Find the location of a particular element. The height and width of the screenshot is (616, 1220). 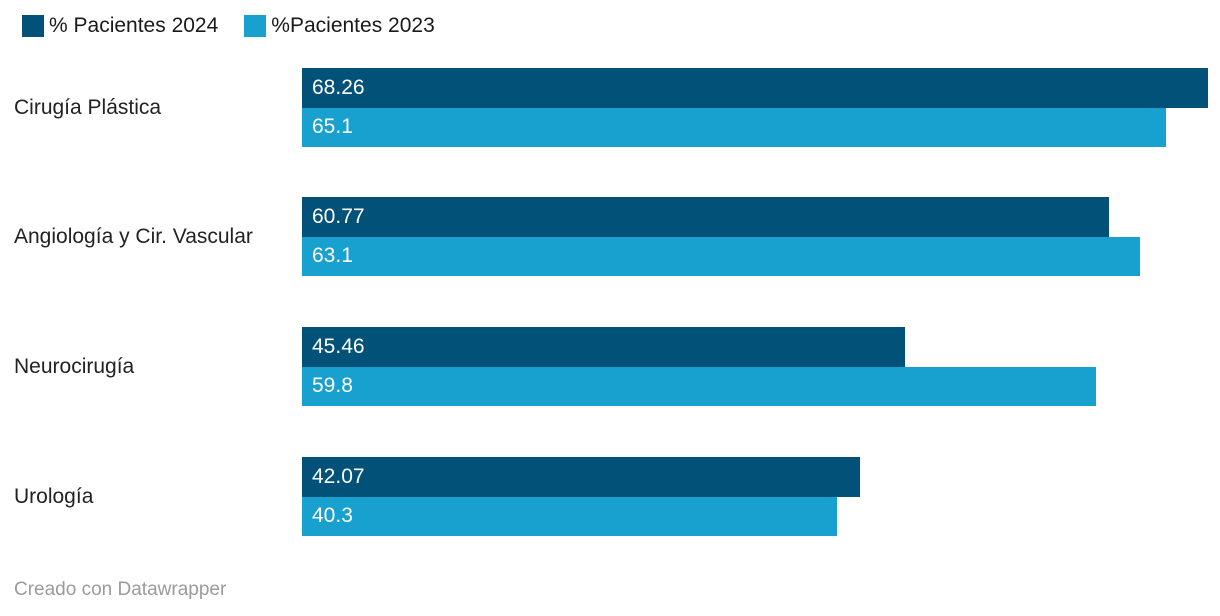

bar-track: 60.77 63.1 is located at coordinates (755, 236).